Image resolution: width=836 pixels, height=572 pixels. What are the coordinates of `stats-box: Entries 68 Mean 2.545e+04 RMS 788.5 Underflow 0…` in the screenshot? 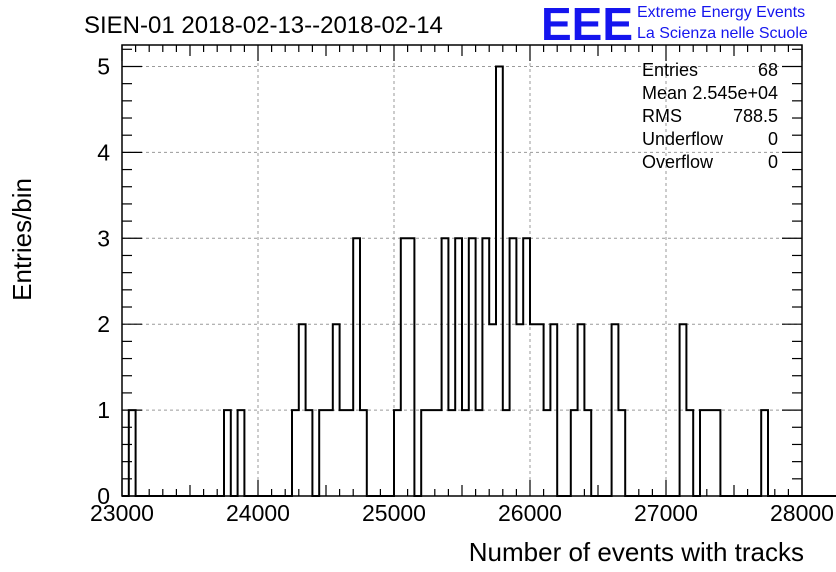 It's located at (710, 116).